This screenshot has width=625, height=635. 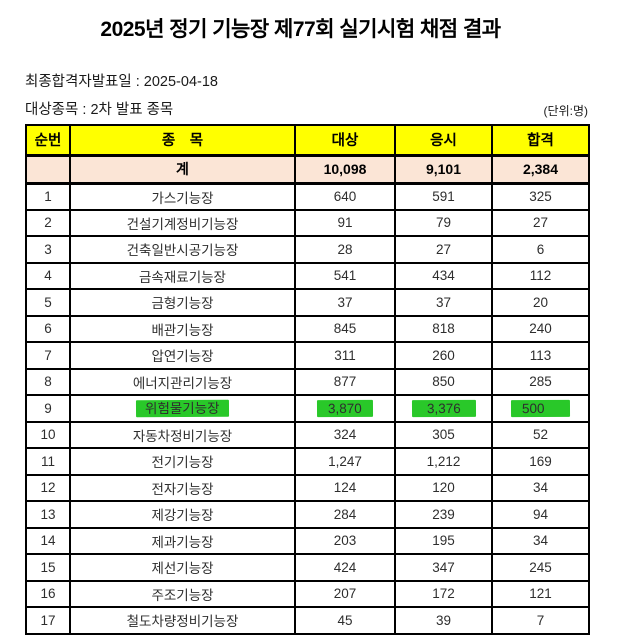 What do you see at coordinates (345, 408) in the screenshot?
I see `green-highlight: 3,870` at bounding box center [345, 408].